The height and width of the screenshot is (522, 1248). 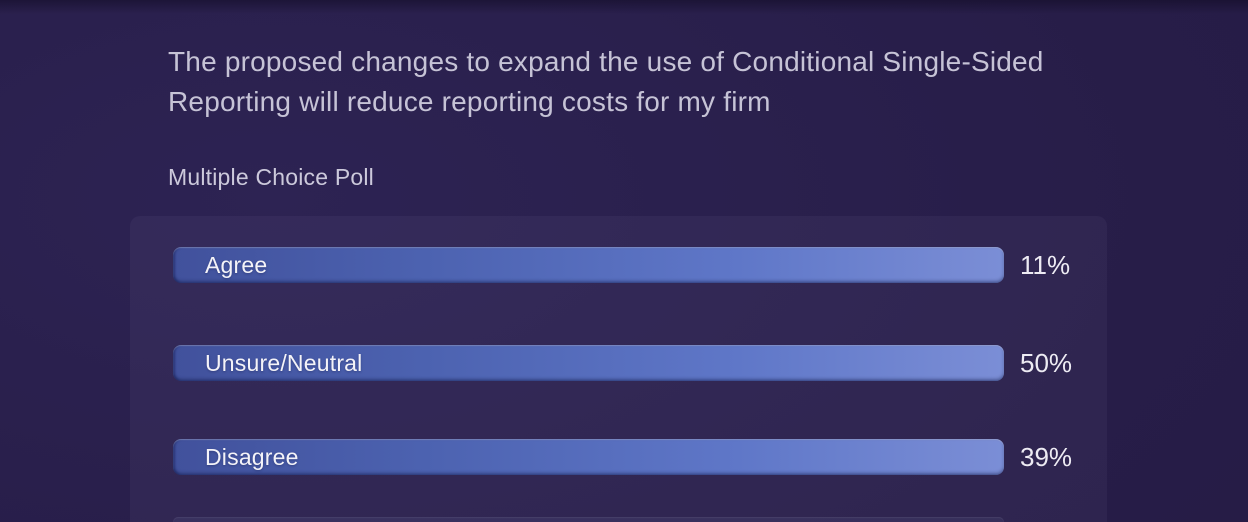 I want to click on poll-option-percent: 39%, so click(x=1046, y=456).